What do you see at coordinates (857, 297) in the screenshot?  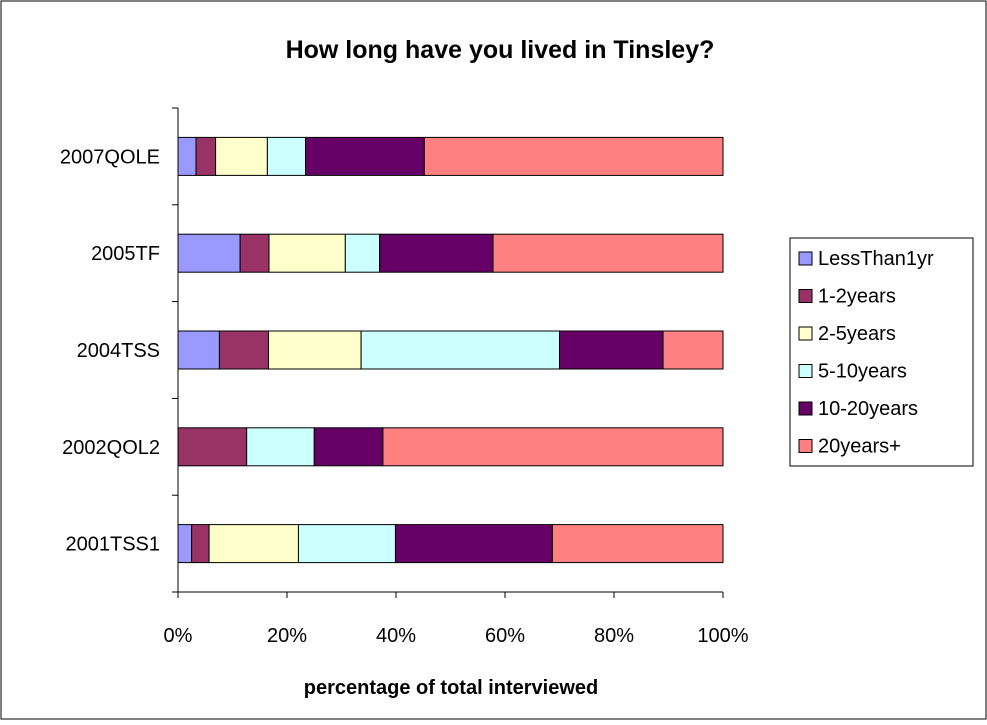 I see `legend-label: 1-2years` at bounding box center [857, 297].